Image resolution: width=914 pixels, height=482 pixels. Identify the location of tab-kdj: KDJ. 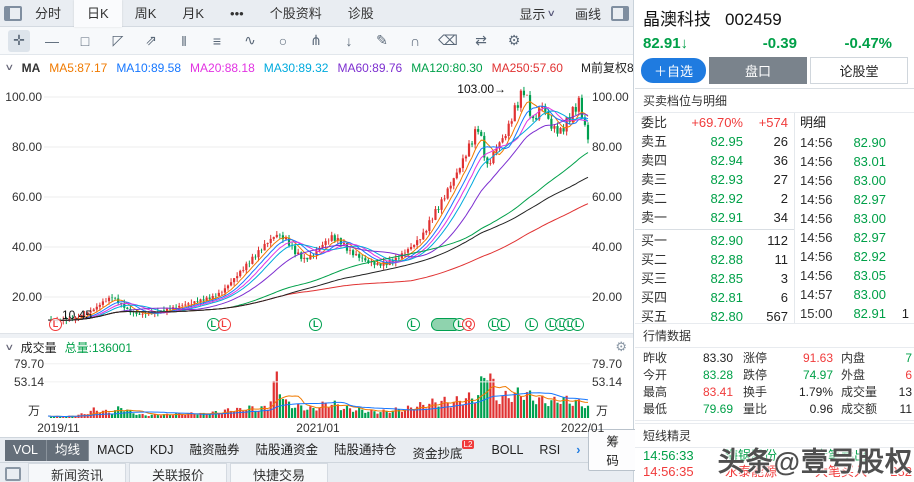
(161, 449).